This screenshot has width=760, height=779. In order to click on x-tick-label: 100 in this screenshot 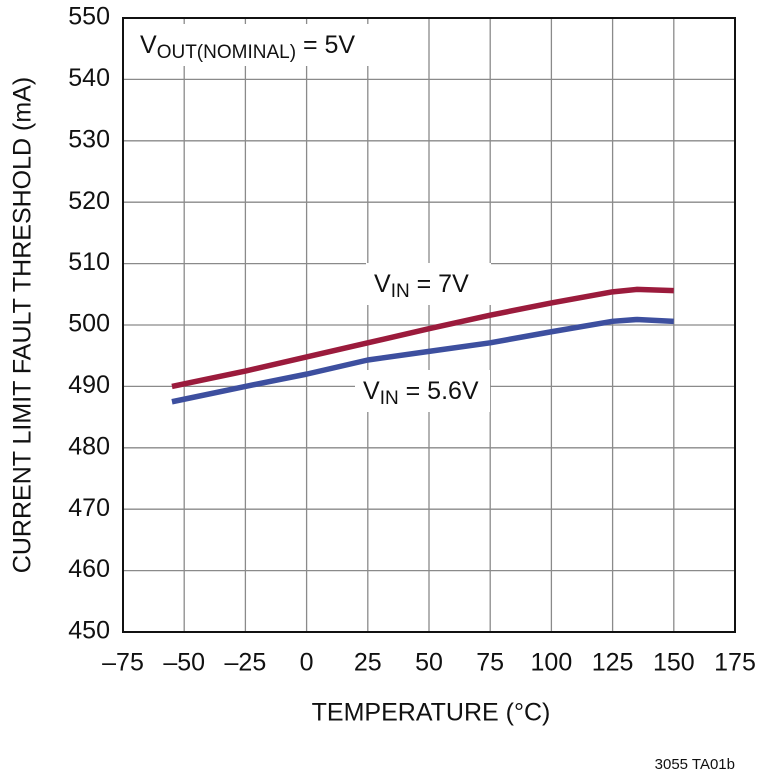, I will do `click(552, 663)`.